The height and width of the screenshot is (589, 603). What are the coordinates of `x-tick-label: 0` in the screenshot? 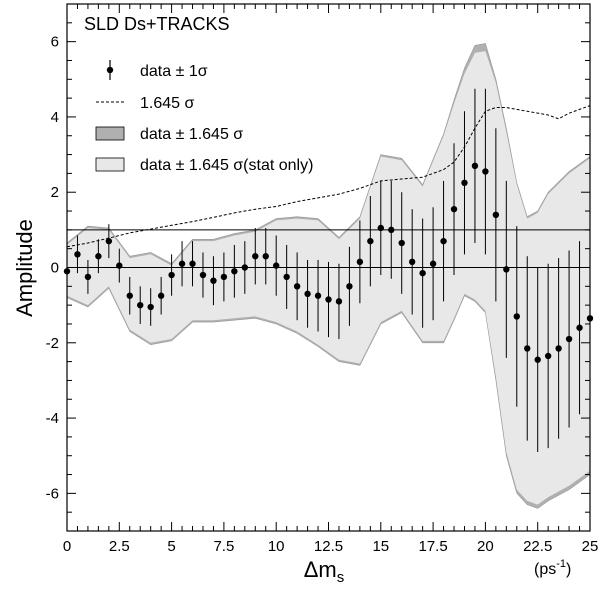 It's located at (67, 546).